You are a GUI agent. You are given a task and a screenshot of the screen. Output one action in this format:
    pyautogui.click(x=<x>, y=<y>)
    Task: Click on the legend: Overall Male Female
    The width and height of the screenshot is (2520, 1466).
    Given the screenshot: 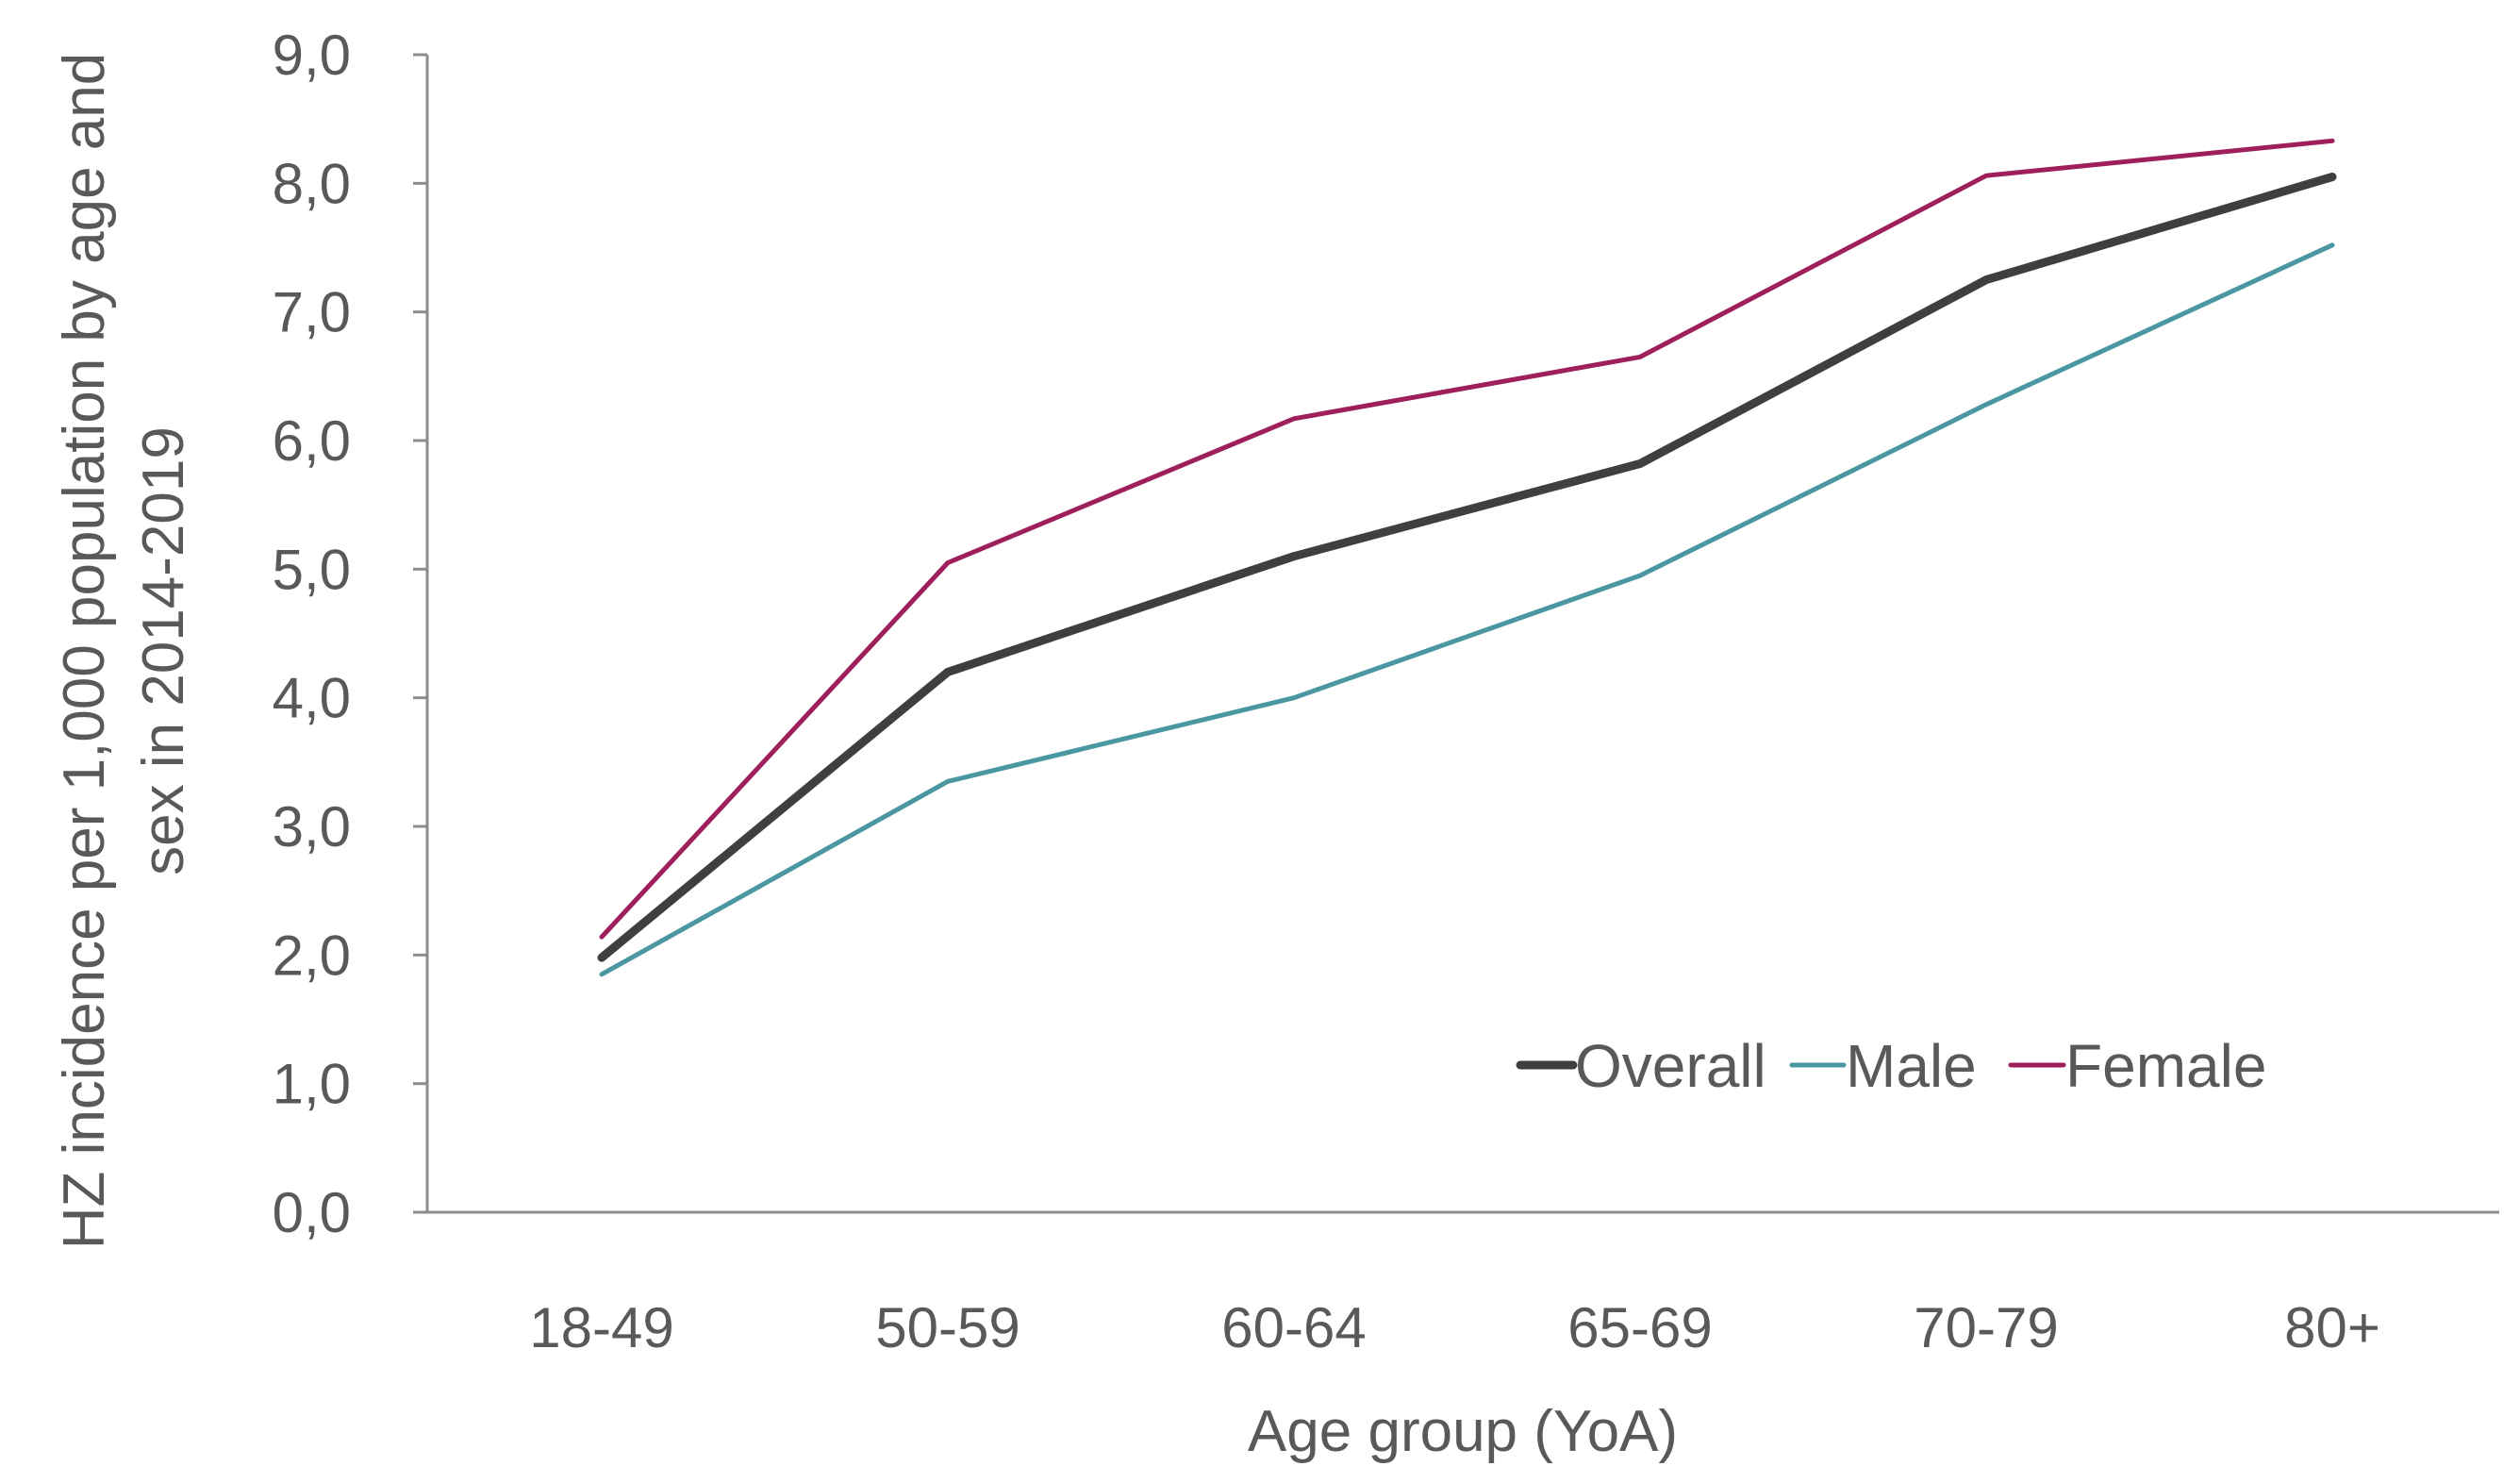 What is the action you would take?
    pyautogui.click(x=1891, y=1066)
    